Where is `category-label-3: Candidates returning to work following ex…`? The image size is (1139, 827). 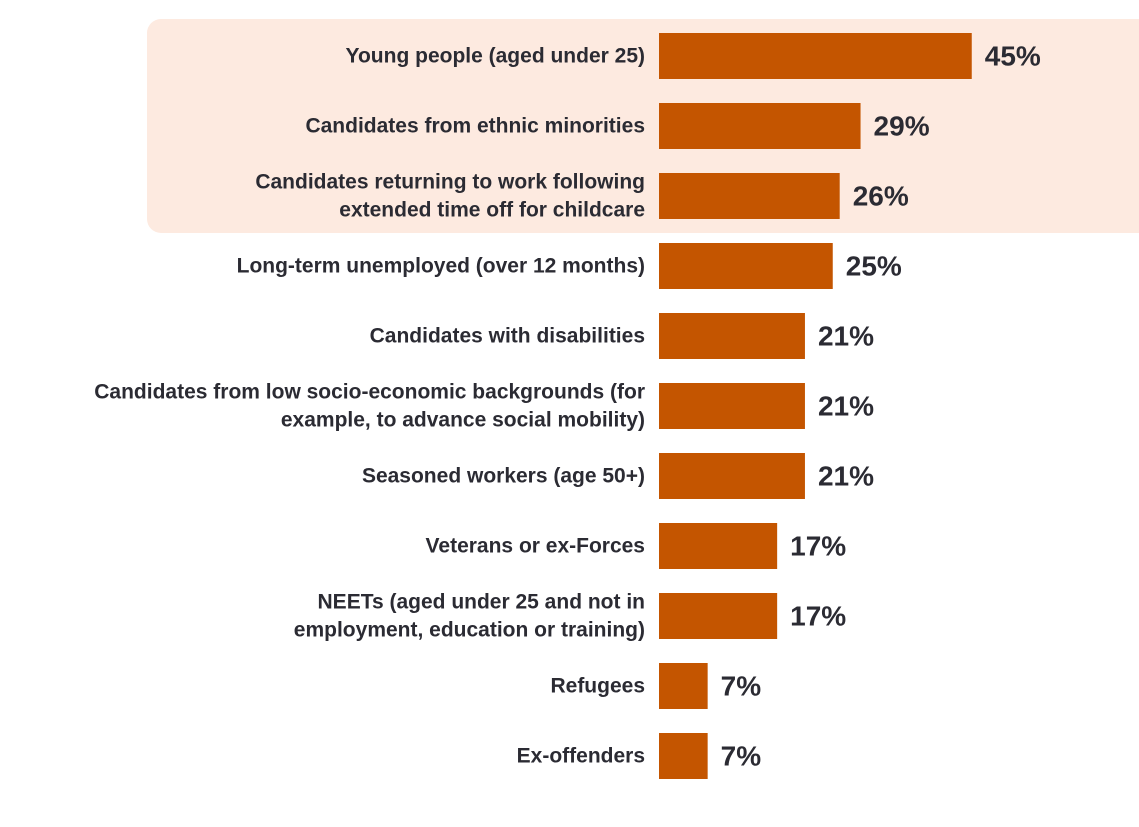 category-label-3: Candidates returning to work following ex… is located at coordinates (450, 196).